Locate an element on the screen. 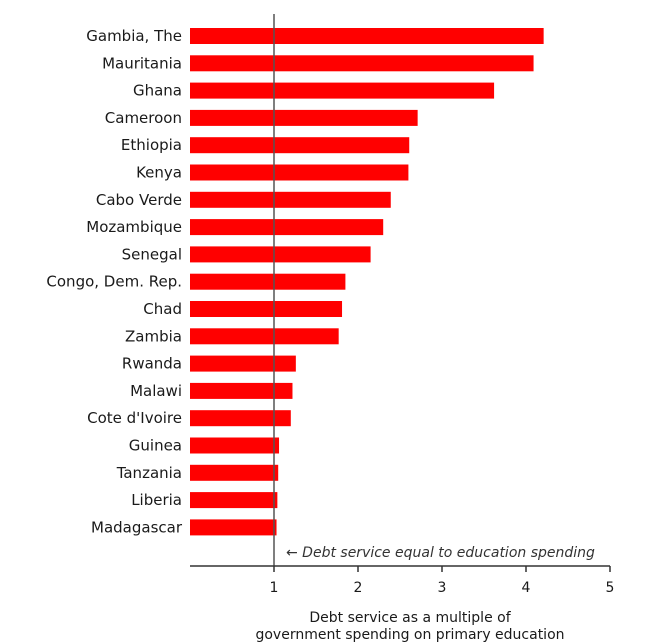 The width and height of the screenshot is (654, 644). bar-zambia is located at coordinates (264, 336).